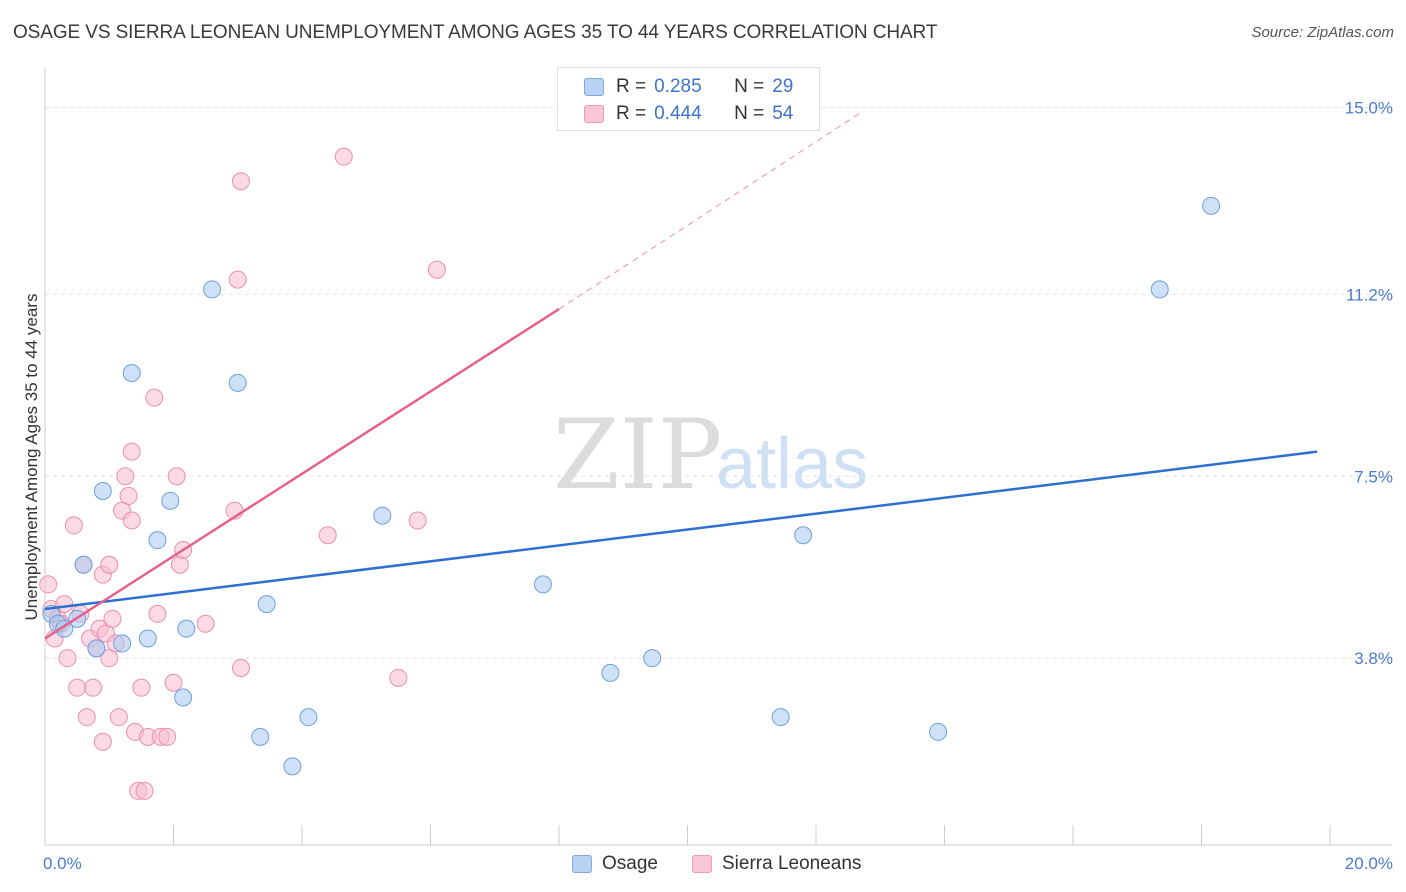 The image size is (1406, 892). I want to click on correlation-legend: R = 0.285 N = 29 R = 0.444 N = 54, so click(688, 99).